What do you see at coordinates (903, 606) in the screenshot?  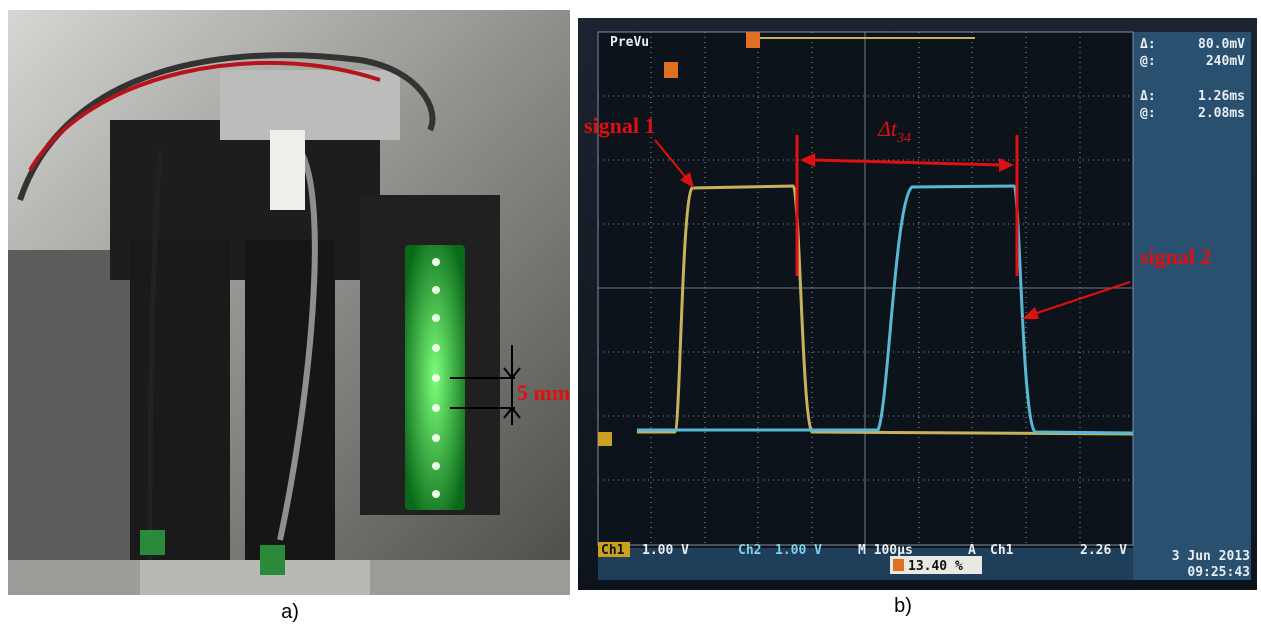 I see `panel-label: b)` at bounding box center [903, 606].